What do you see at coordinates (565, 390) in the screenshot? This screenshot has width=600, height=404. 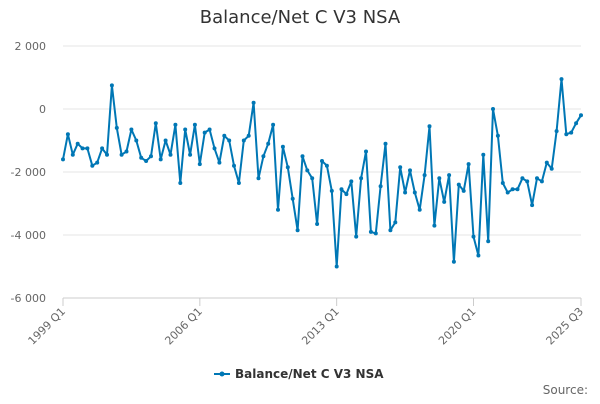 I see `credits-source: Source:` at bounding box center [565, 390].